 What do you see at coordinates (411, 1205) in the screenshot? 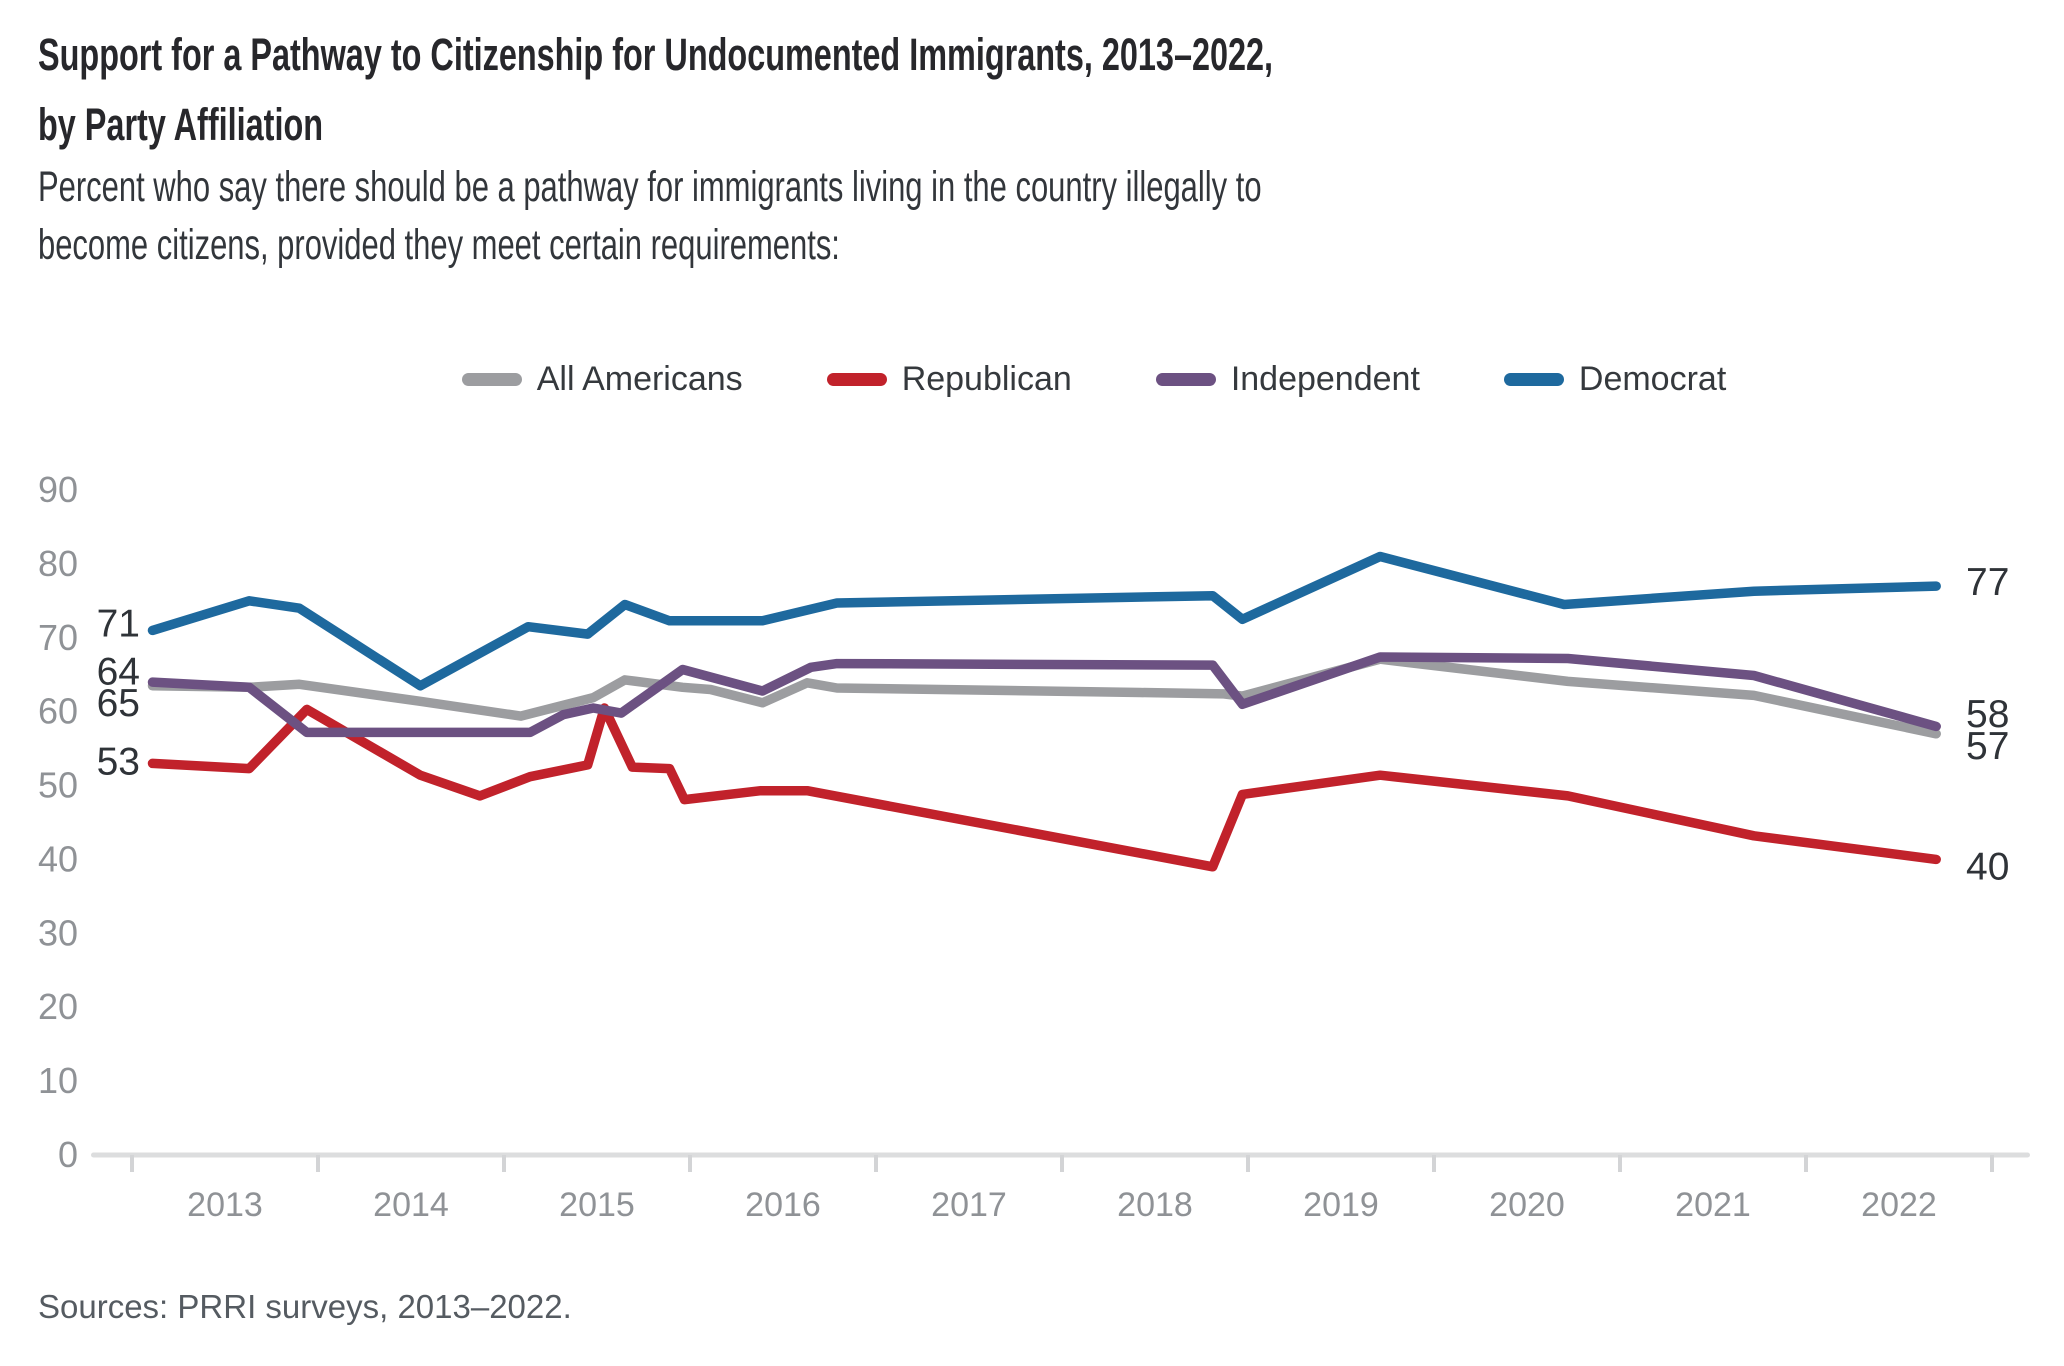
I see `x-tick-label: 2014` at bounding box center [411, 1205].